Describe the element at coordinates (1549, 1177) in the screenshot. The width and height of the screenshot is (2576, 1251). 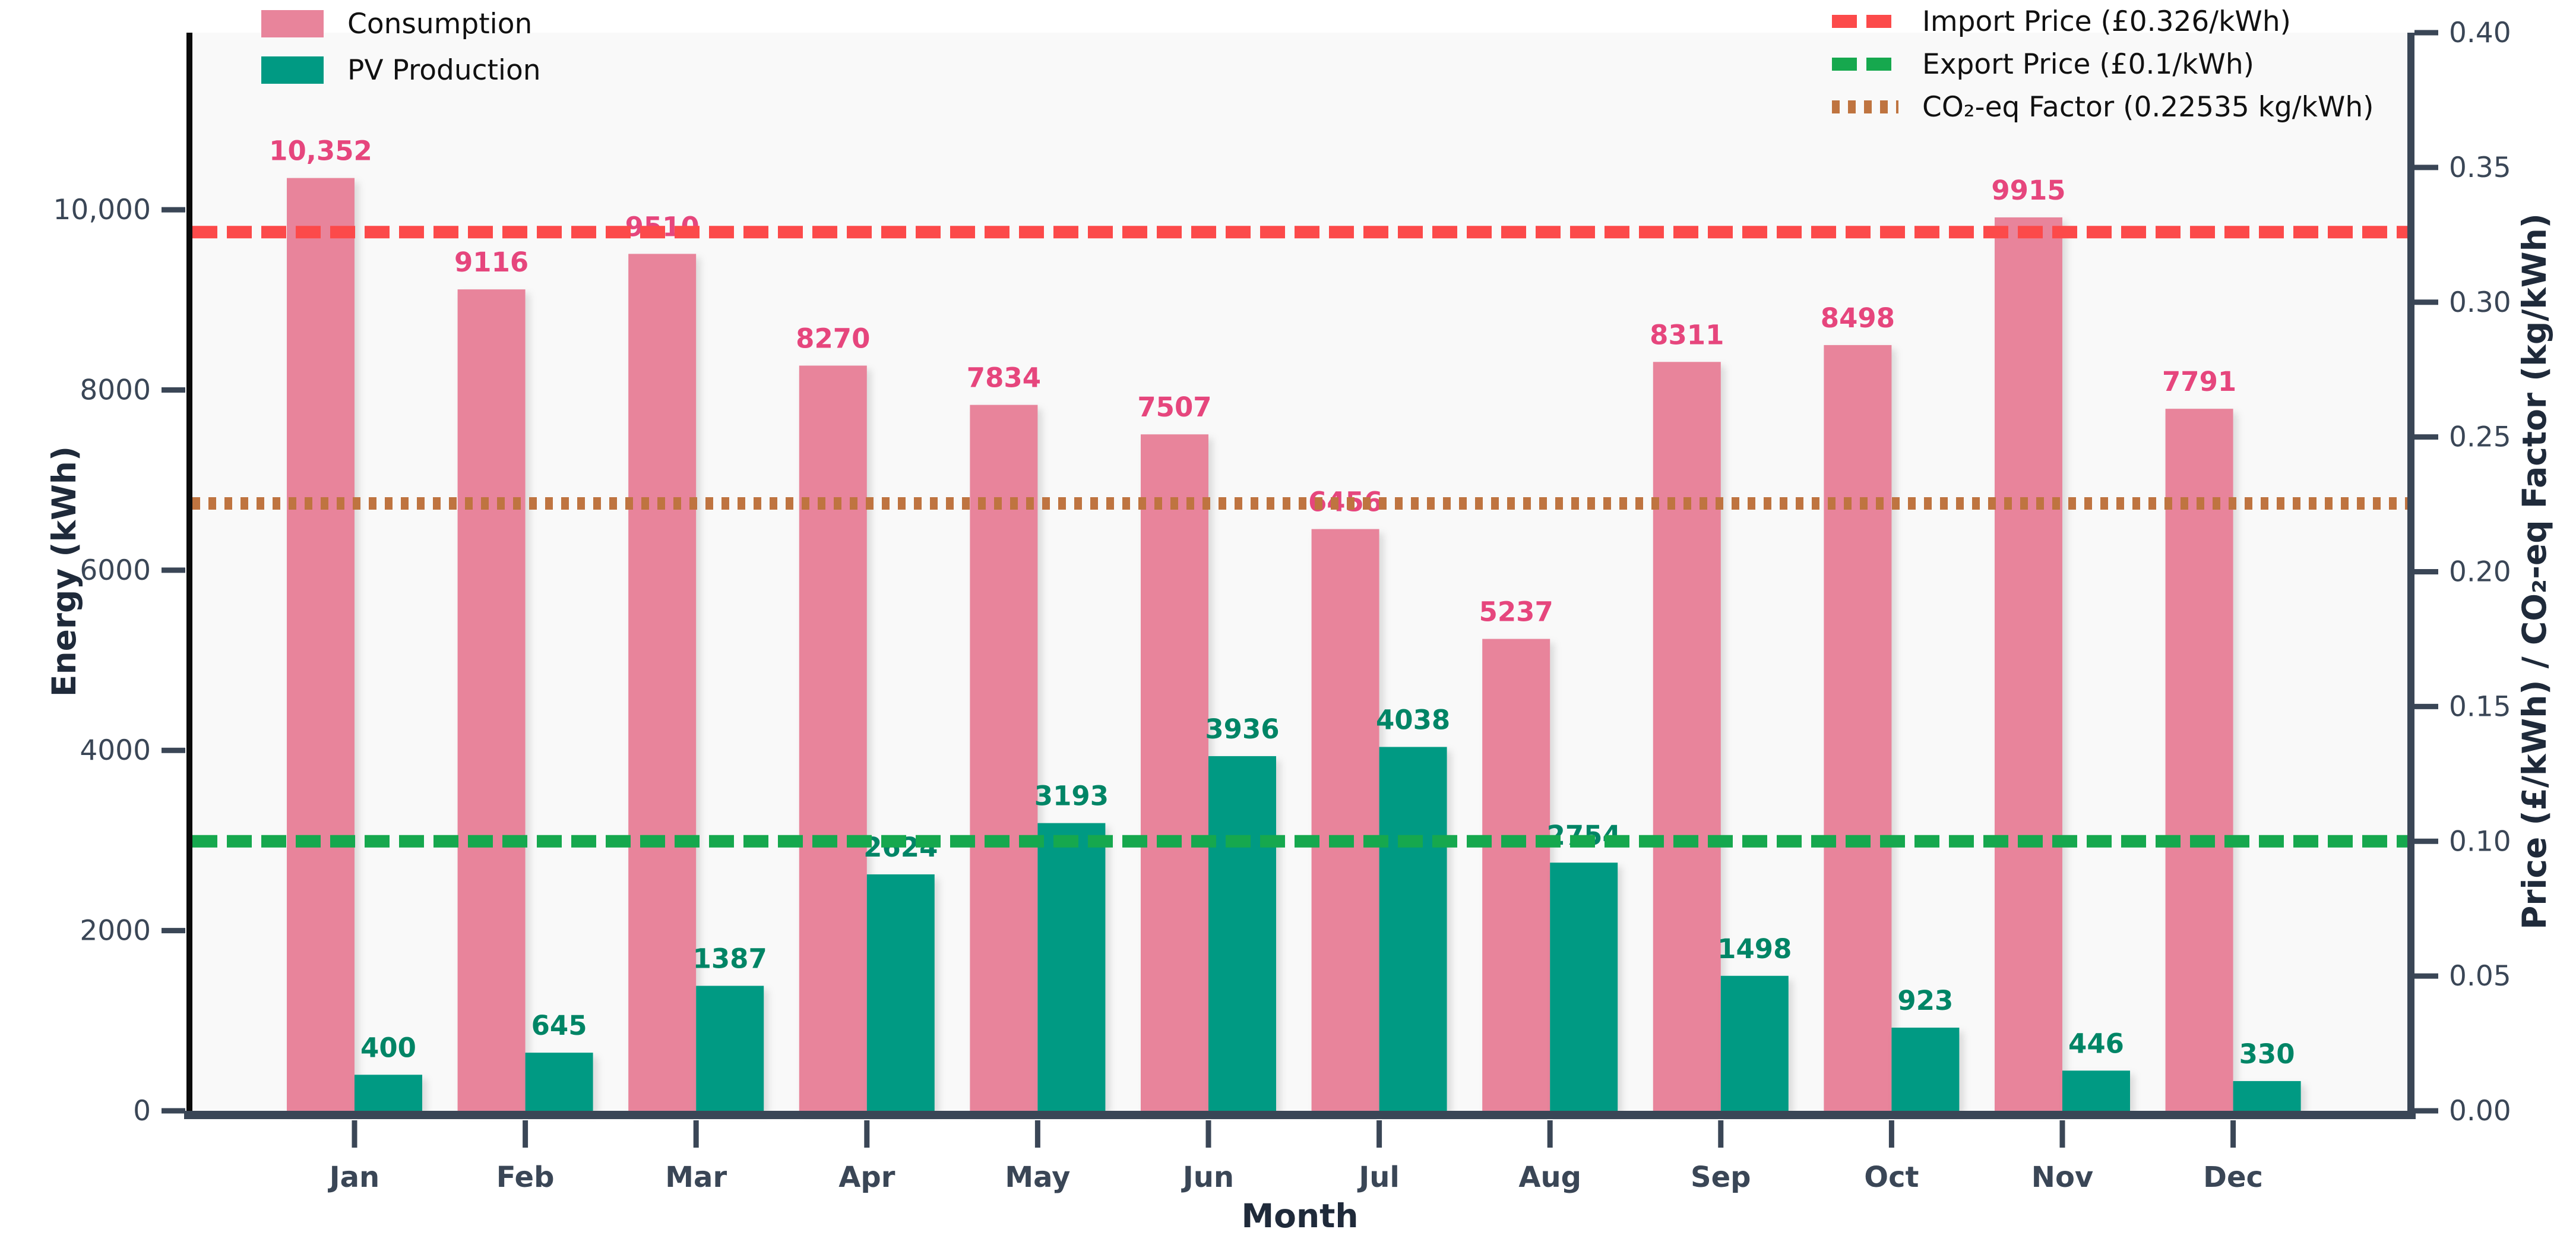
I see `month-tick-label: Aug` at that location.